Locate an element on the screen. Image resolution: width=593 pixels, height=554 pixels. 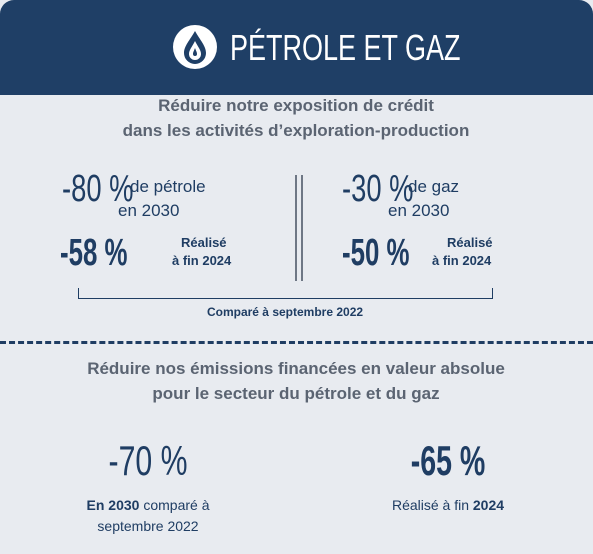
caption: En 2030 comparé à is located at coordinates (148, 505).